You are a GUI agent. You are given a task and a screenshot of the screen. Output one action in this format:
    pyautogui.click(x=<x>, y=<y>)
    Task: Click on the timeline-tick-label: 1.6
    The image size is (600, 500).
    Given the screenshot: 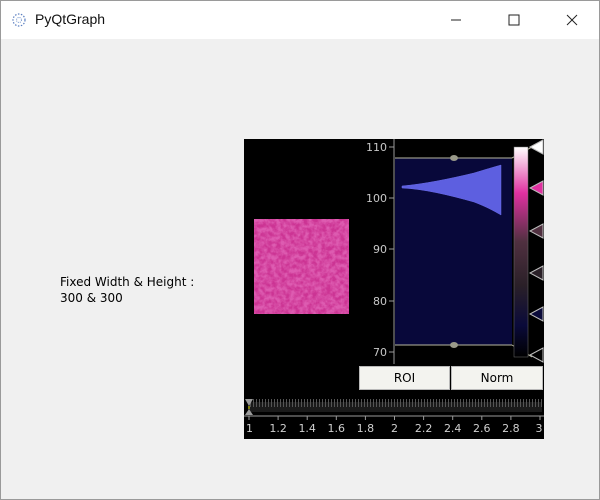 What is the action you would take?
    pyautogui.click(x=337, y=428)
    